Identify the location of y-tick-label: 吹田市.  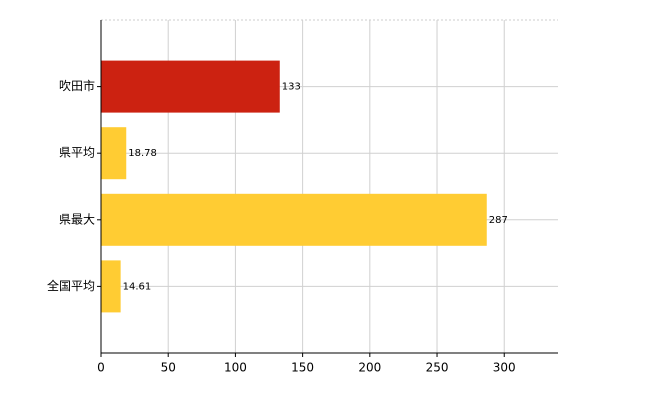
(77, 85).